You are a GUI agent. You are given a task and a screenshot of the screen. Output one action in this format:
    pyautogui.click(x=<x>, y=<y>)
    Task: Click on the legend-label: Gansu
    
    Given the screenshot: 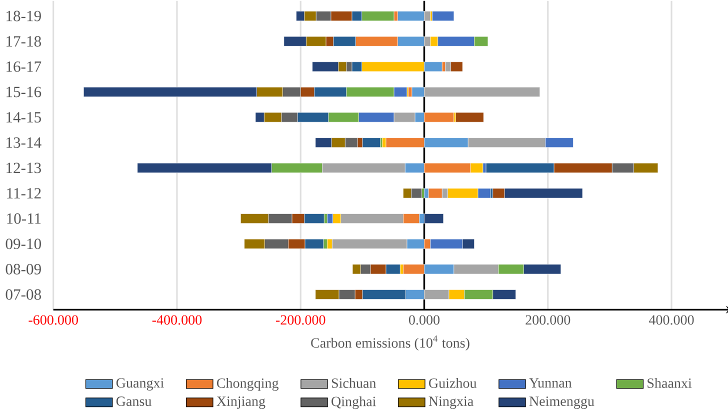 What is the action you would take?
    pyautogui.click(x=134, y=401)
    